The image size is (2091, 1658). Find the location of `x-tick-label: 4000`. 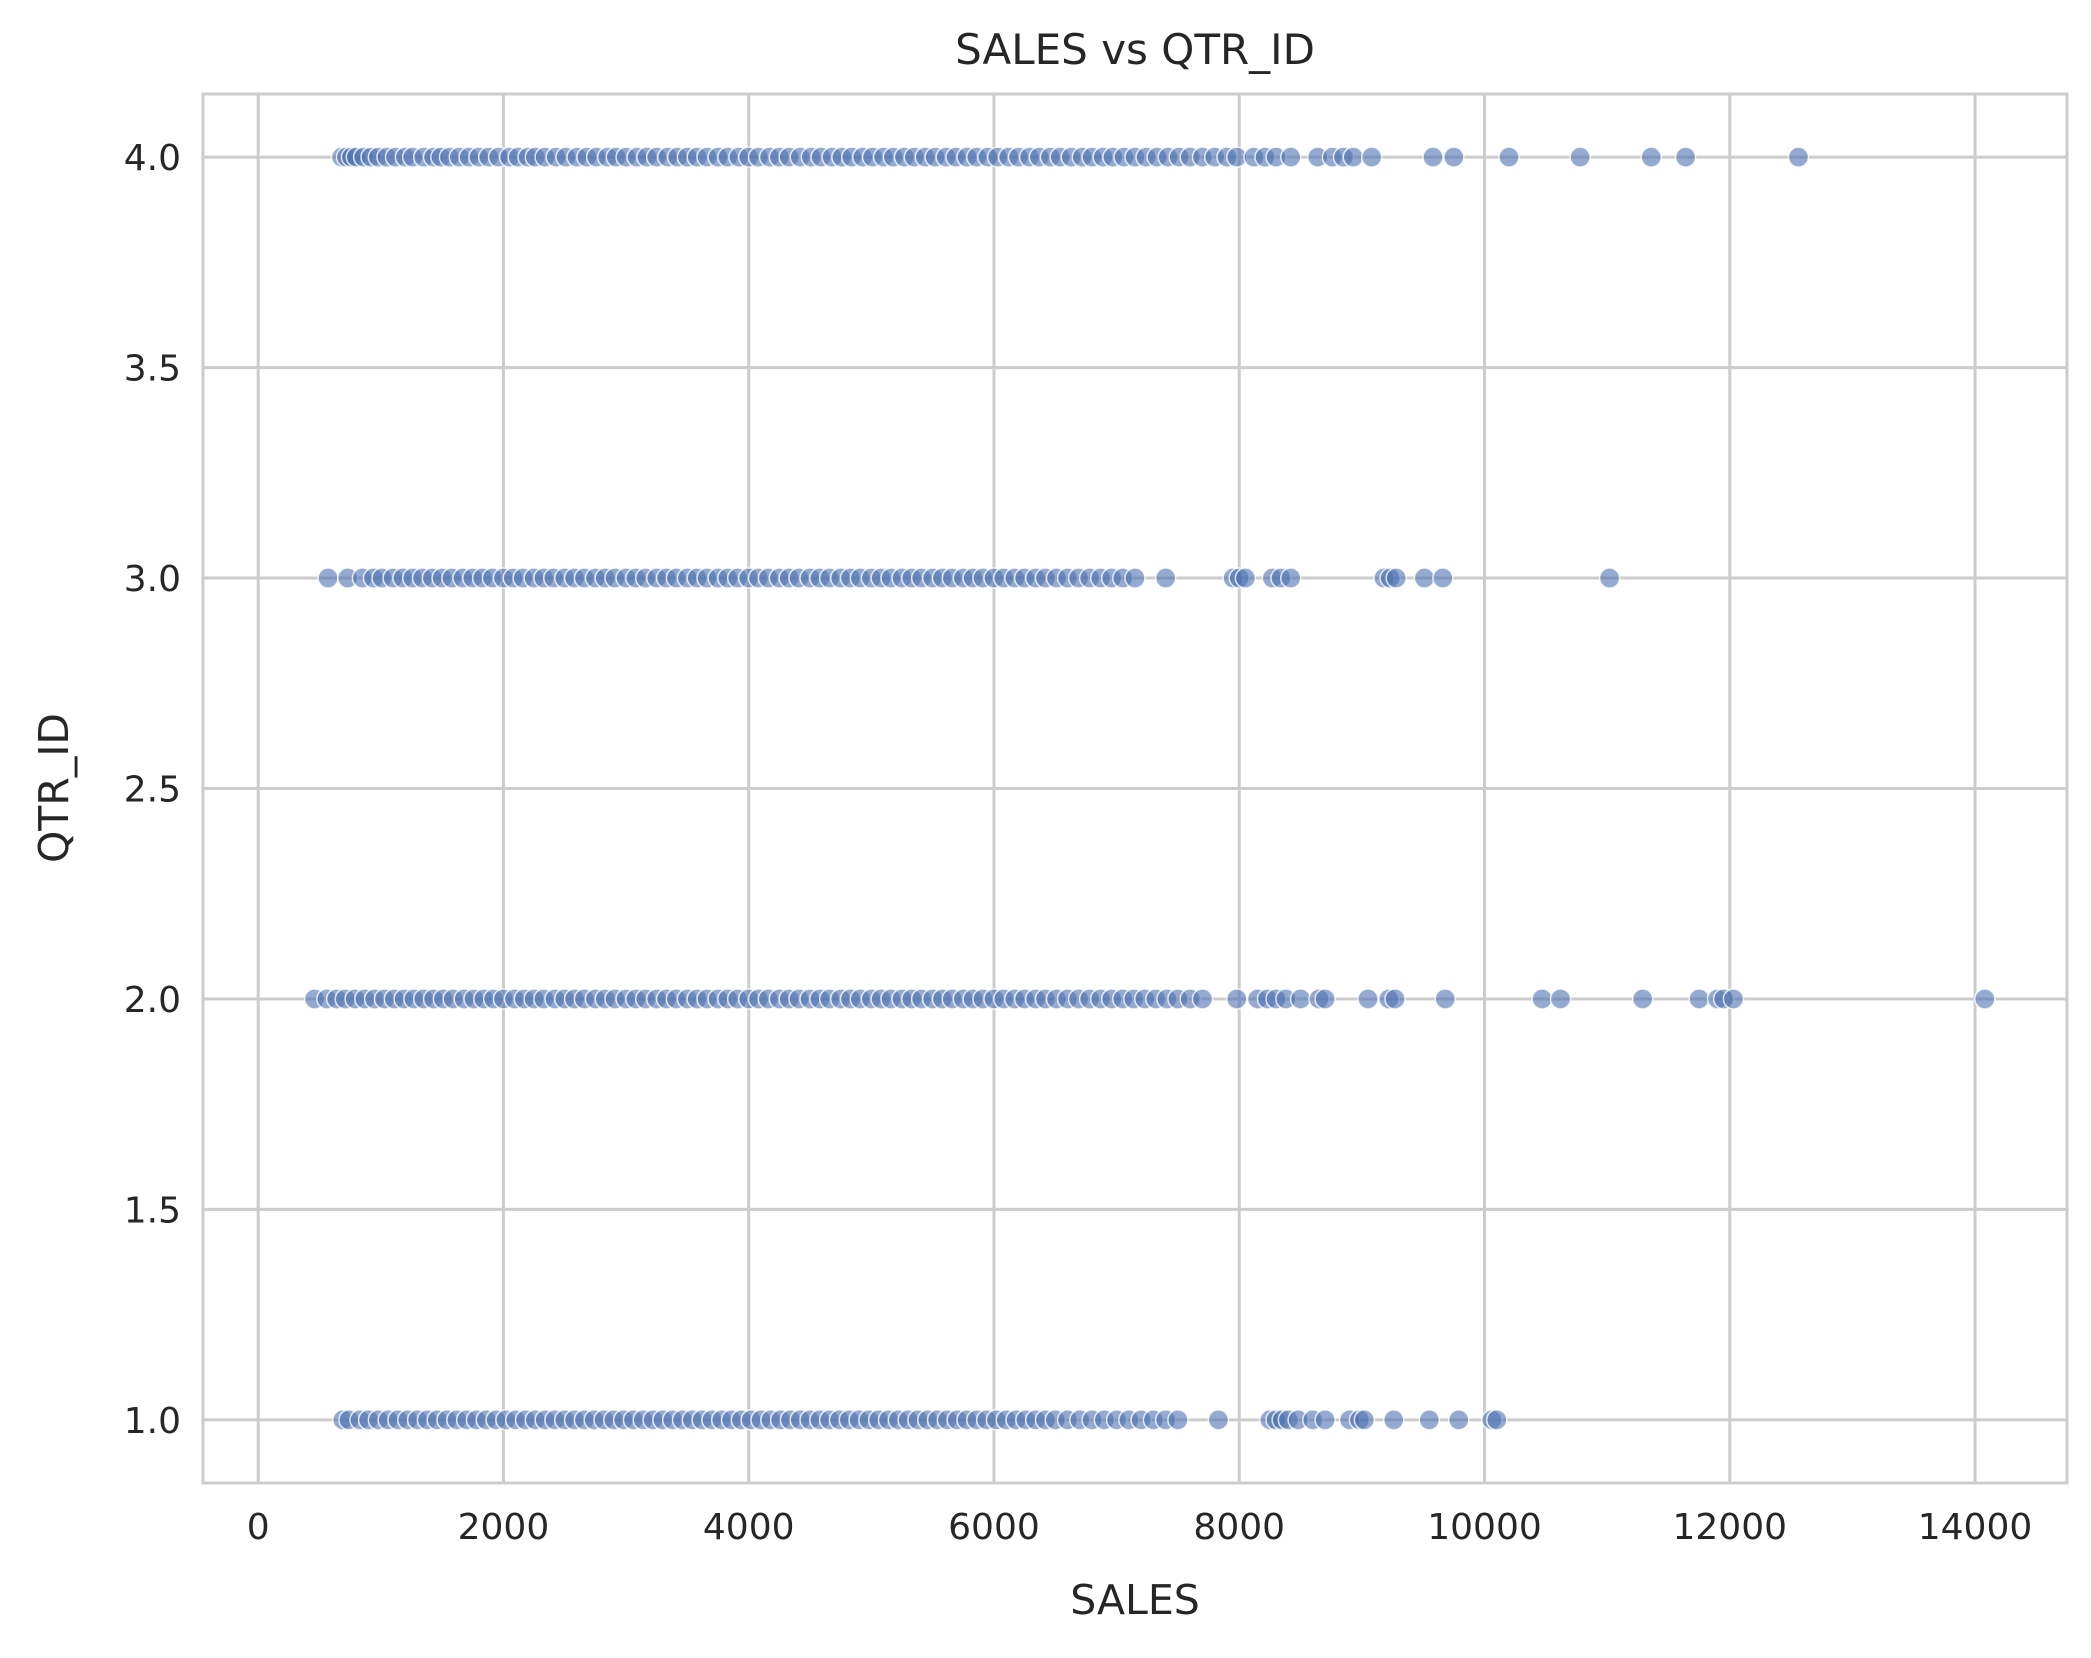

x-tick-label: 4000 is located at coordinates (749, 1527).